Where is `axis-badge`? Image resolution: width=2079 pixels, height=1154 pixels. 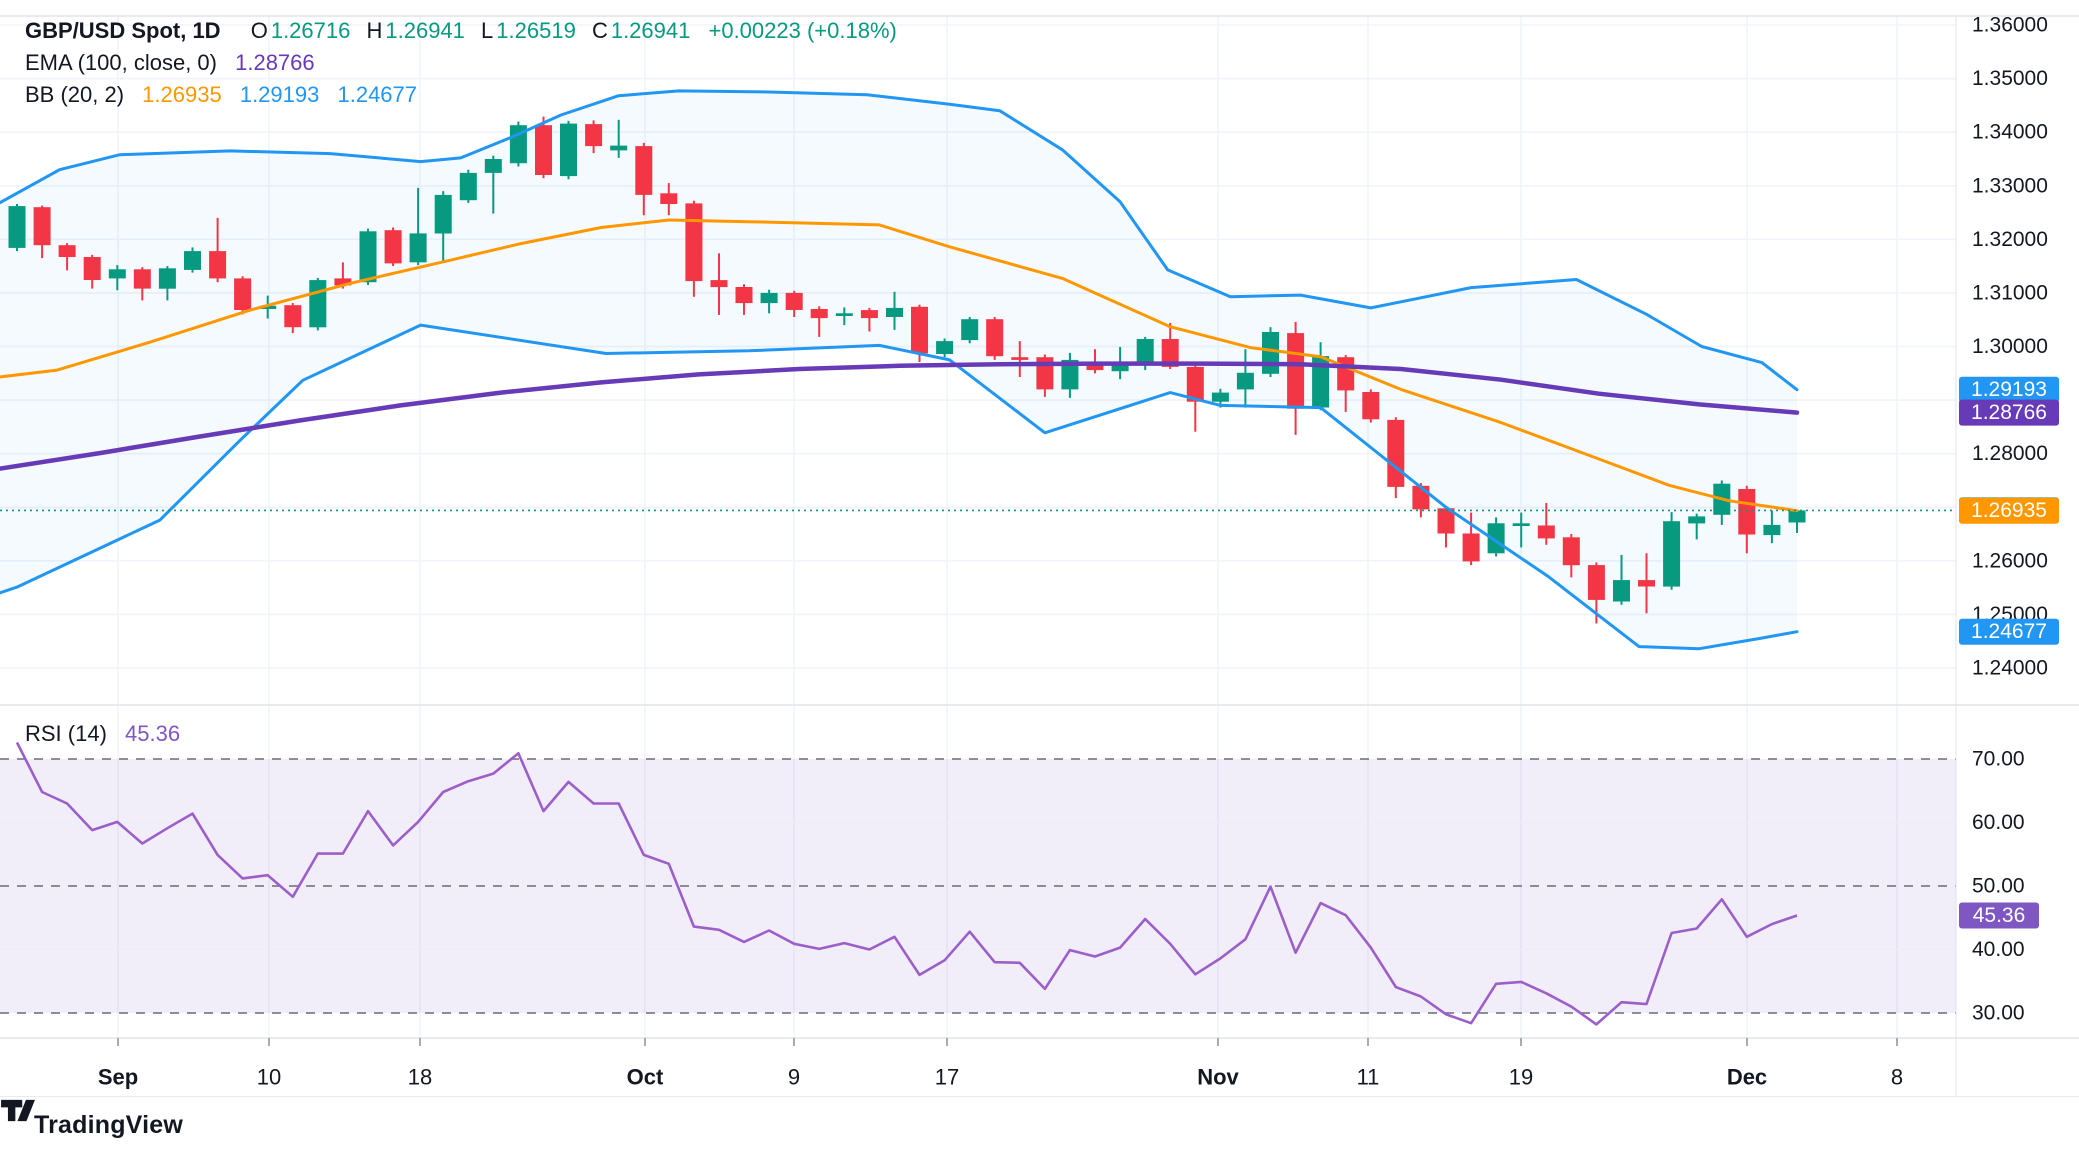 axis-badge is located at coordinates (2009, 389).